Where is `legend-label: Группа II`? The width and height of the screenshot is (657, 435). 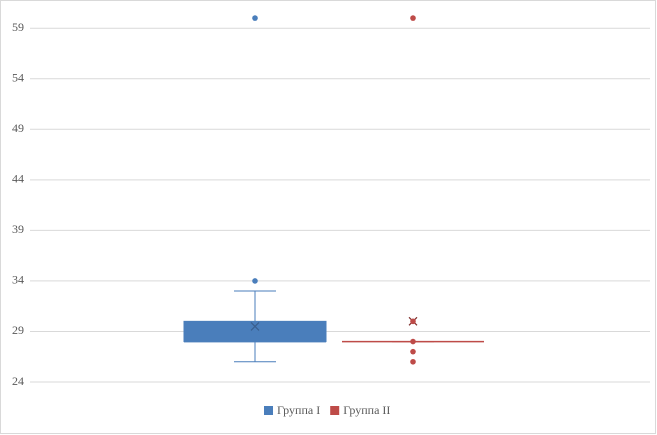 legend-label: Группа II is located at coordinates (366, 410).